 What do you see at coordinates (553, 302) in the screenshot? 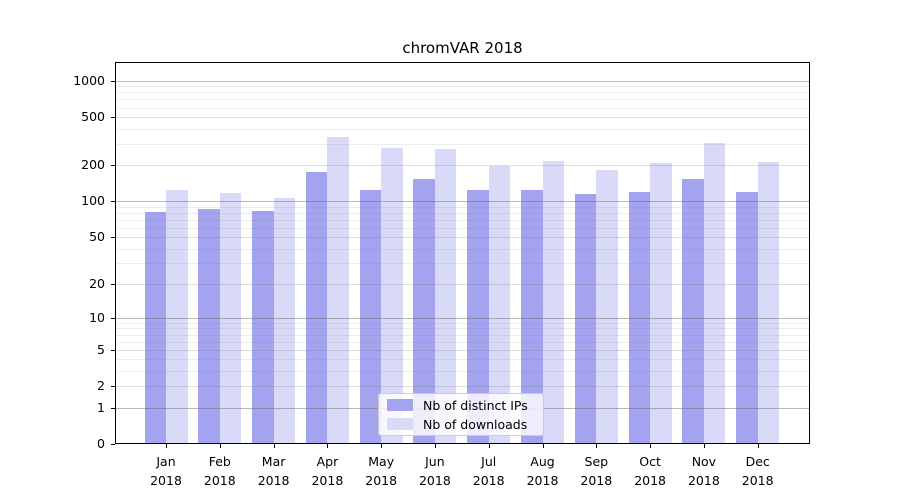
I see `bar-downloads-aug` at bounding box center [553, 302].